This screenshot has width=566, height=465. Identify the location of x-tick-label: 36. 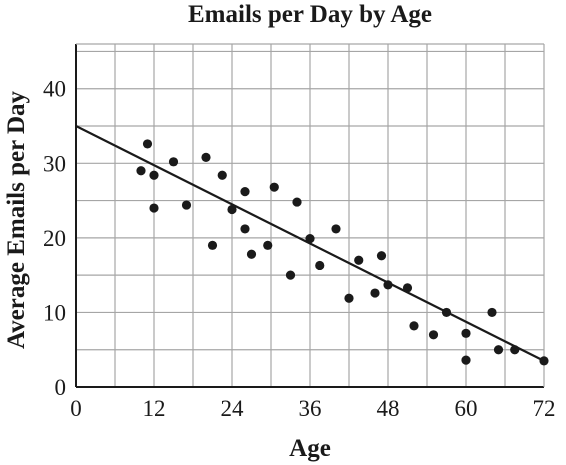
(310, 408).